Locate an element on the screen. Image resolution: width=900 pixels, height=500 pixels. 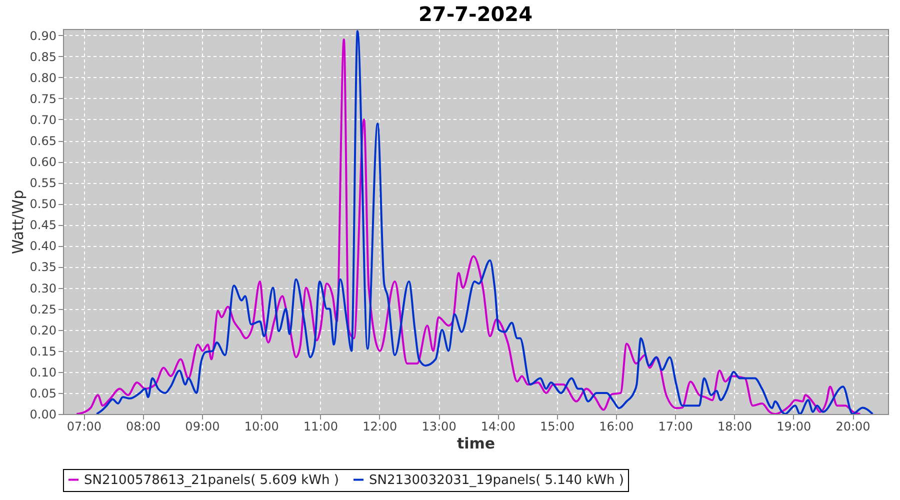
y-axis-title: Watt/Wp is located at coordinates (17, 222).